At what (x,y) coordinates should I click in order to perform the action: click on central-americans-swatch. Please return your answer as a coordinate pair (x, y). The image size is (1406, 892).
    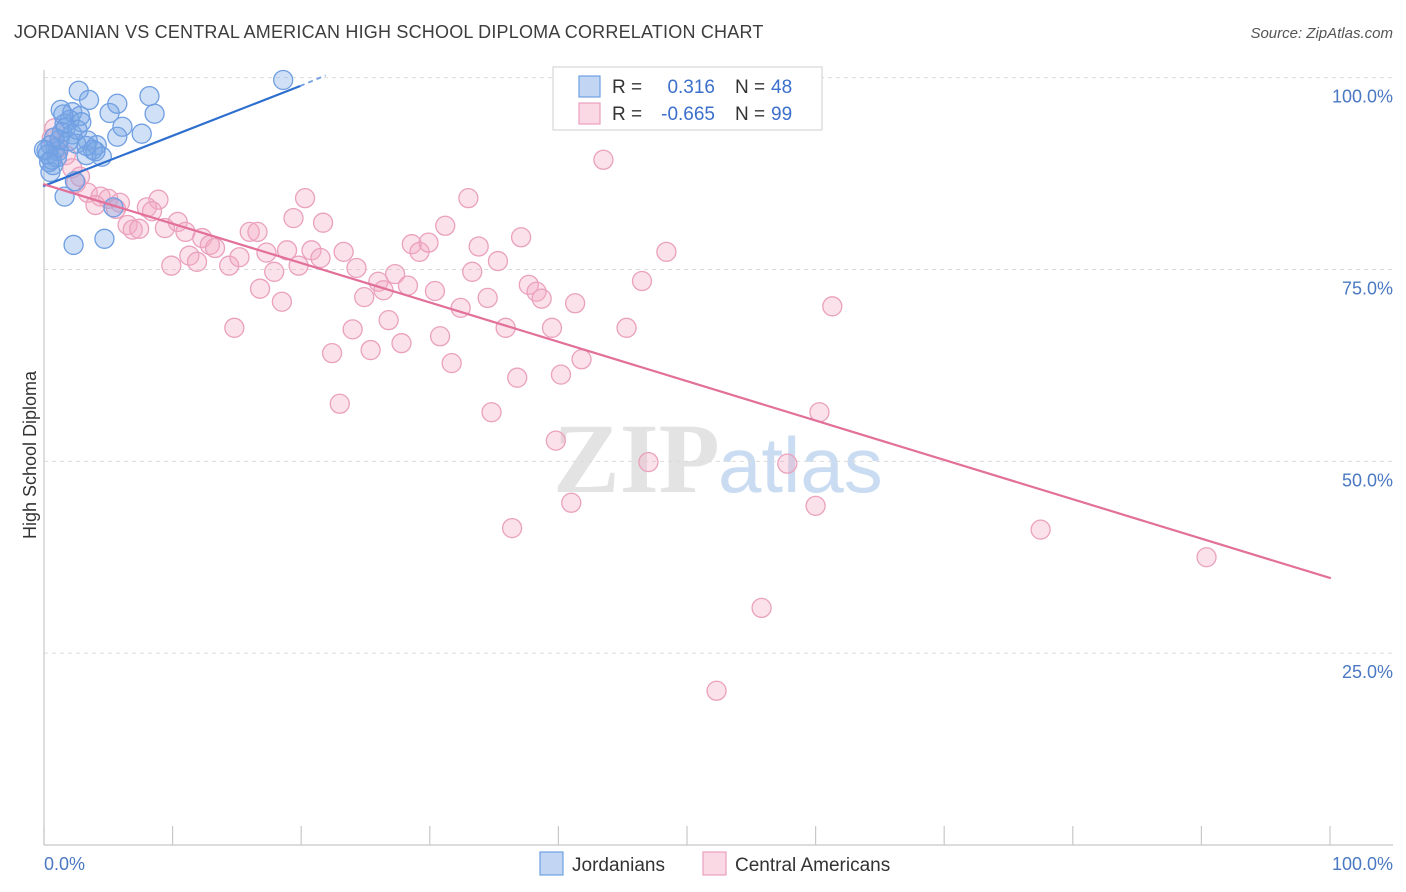
    Looking at the image, I should click on (589, 113).